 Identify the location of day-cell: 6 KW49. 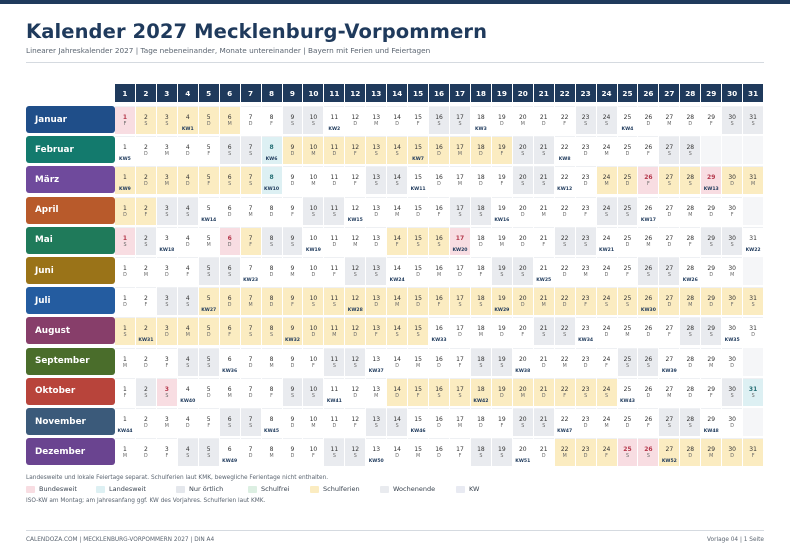
(229, 452).